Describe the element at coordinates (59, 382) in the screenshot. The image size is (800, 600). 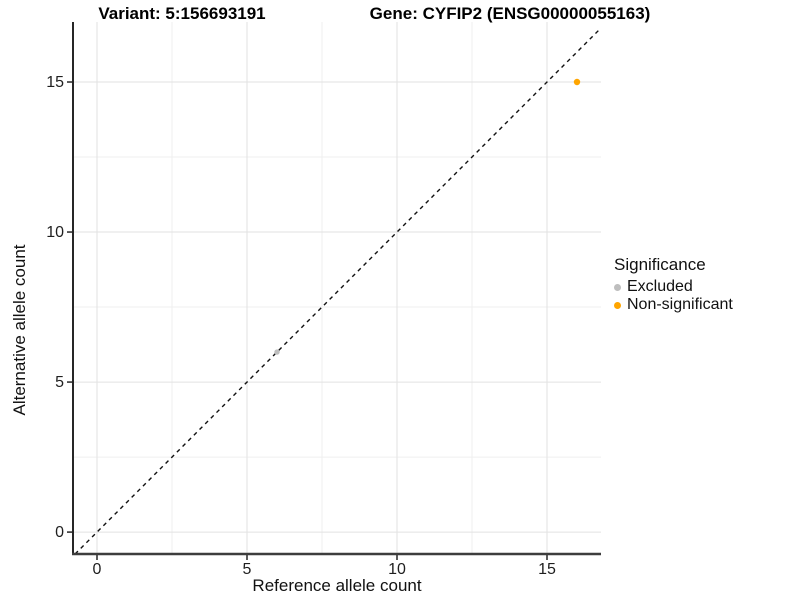
I see `y-tick-label: 5` at that location.